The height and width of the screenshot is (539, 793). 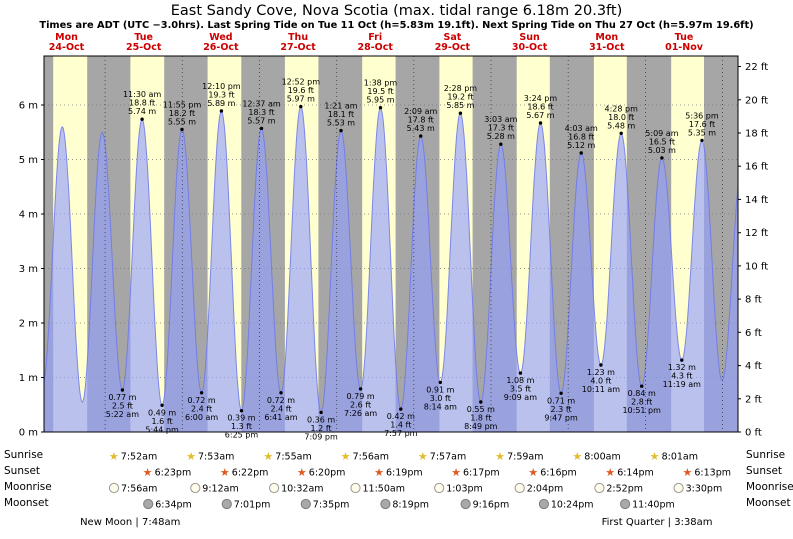 What do you see at coordinates (500, 119) in the screenshot?
I see `high-tide-annotation-line: 3:03 am` at bounding box center [500, 119].